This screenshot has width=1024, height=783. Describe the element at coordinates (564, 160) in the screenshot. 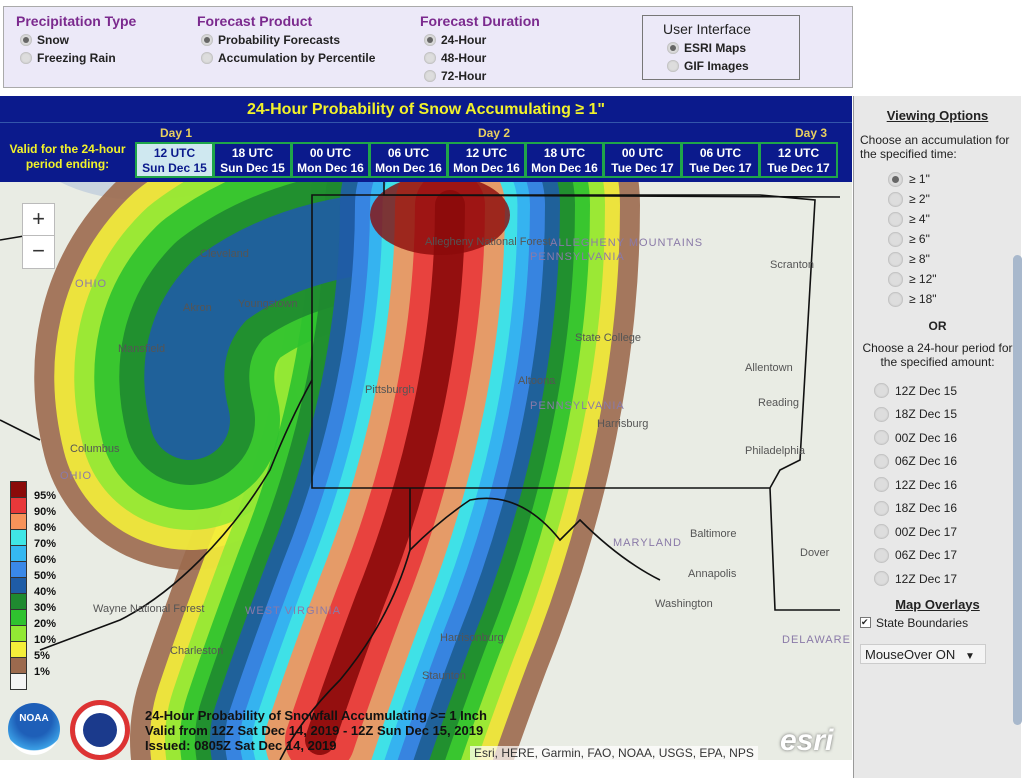

I see `period-tab: 18 UTC Mon Dec 16` at that location.